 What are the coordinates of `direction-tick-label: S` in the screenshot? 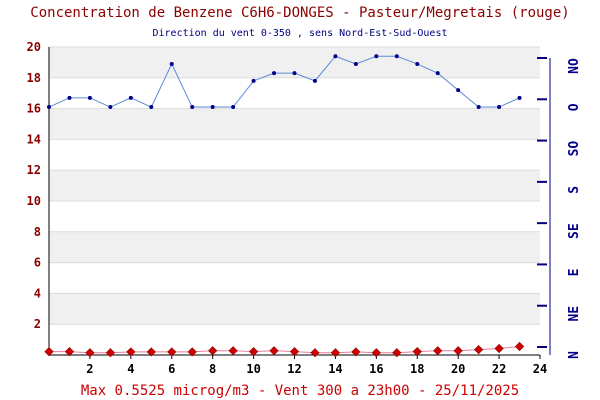 It's located at (574, 190).